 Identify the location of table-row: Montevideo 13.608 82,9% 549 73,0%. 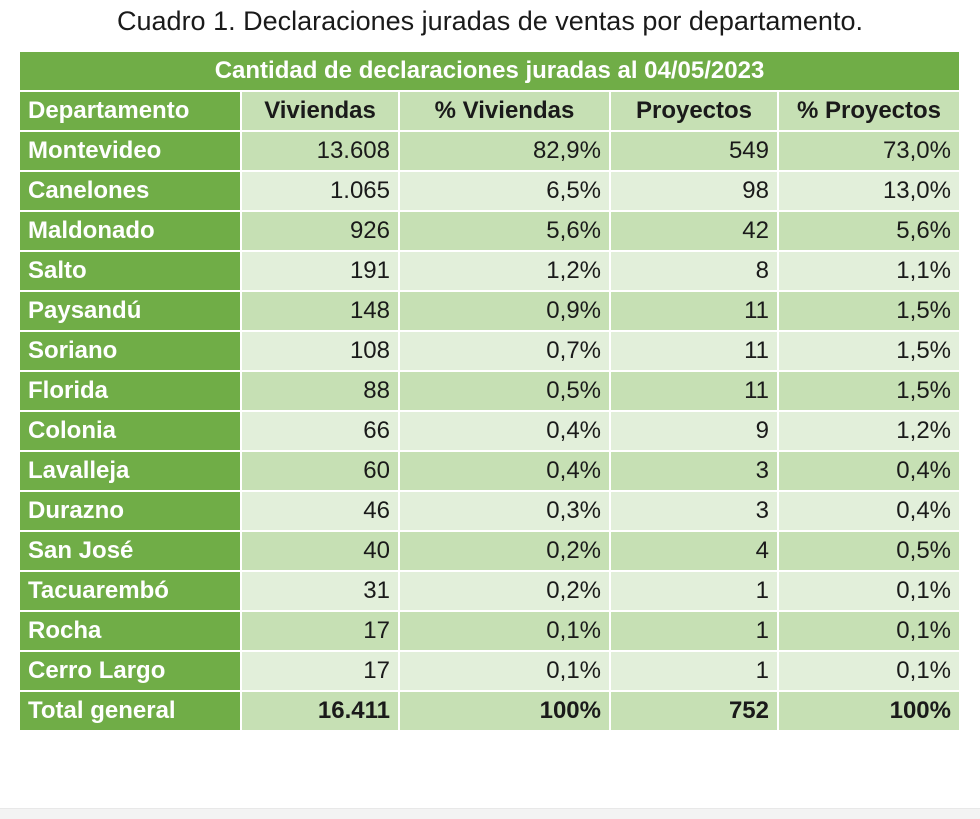
(489, 151).